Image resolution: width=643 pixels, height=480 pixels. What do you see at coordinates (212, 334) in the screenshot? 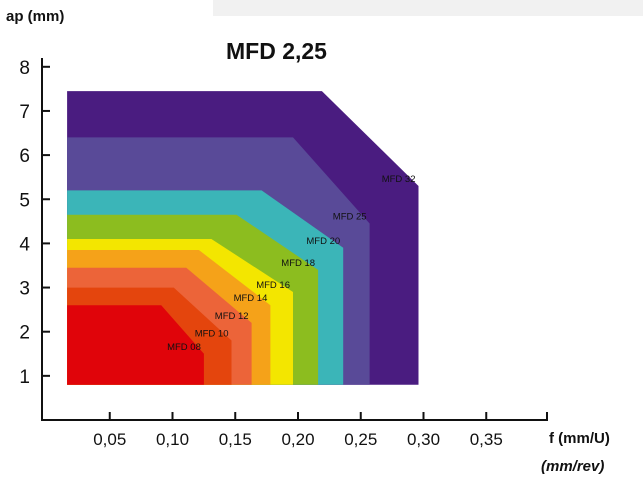
I see `series-label-mfd-10: MFD 10` at bounding box center [212, 334].